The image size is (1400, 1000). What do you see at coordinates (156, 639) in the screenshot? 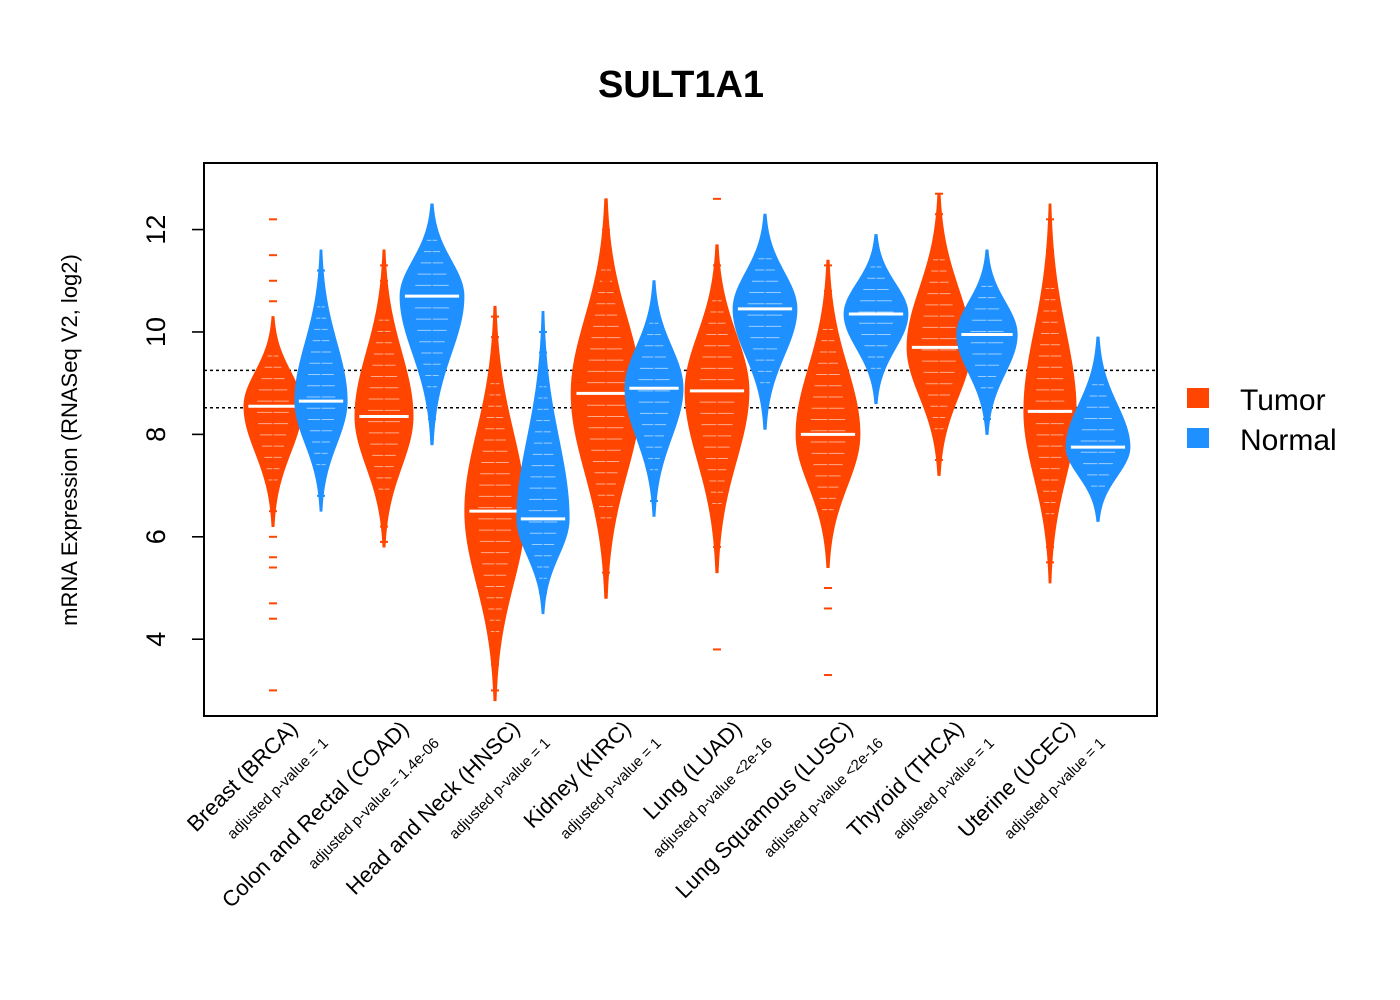
I see `y-tick-label: 4` at bounding box center [156, 639].